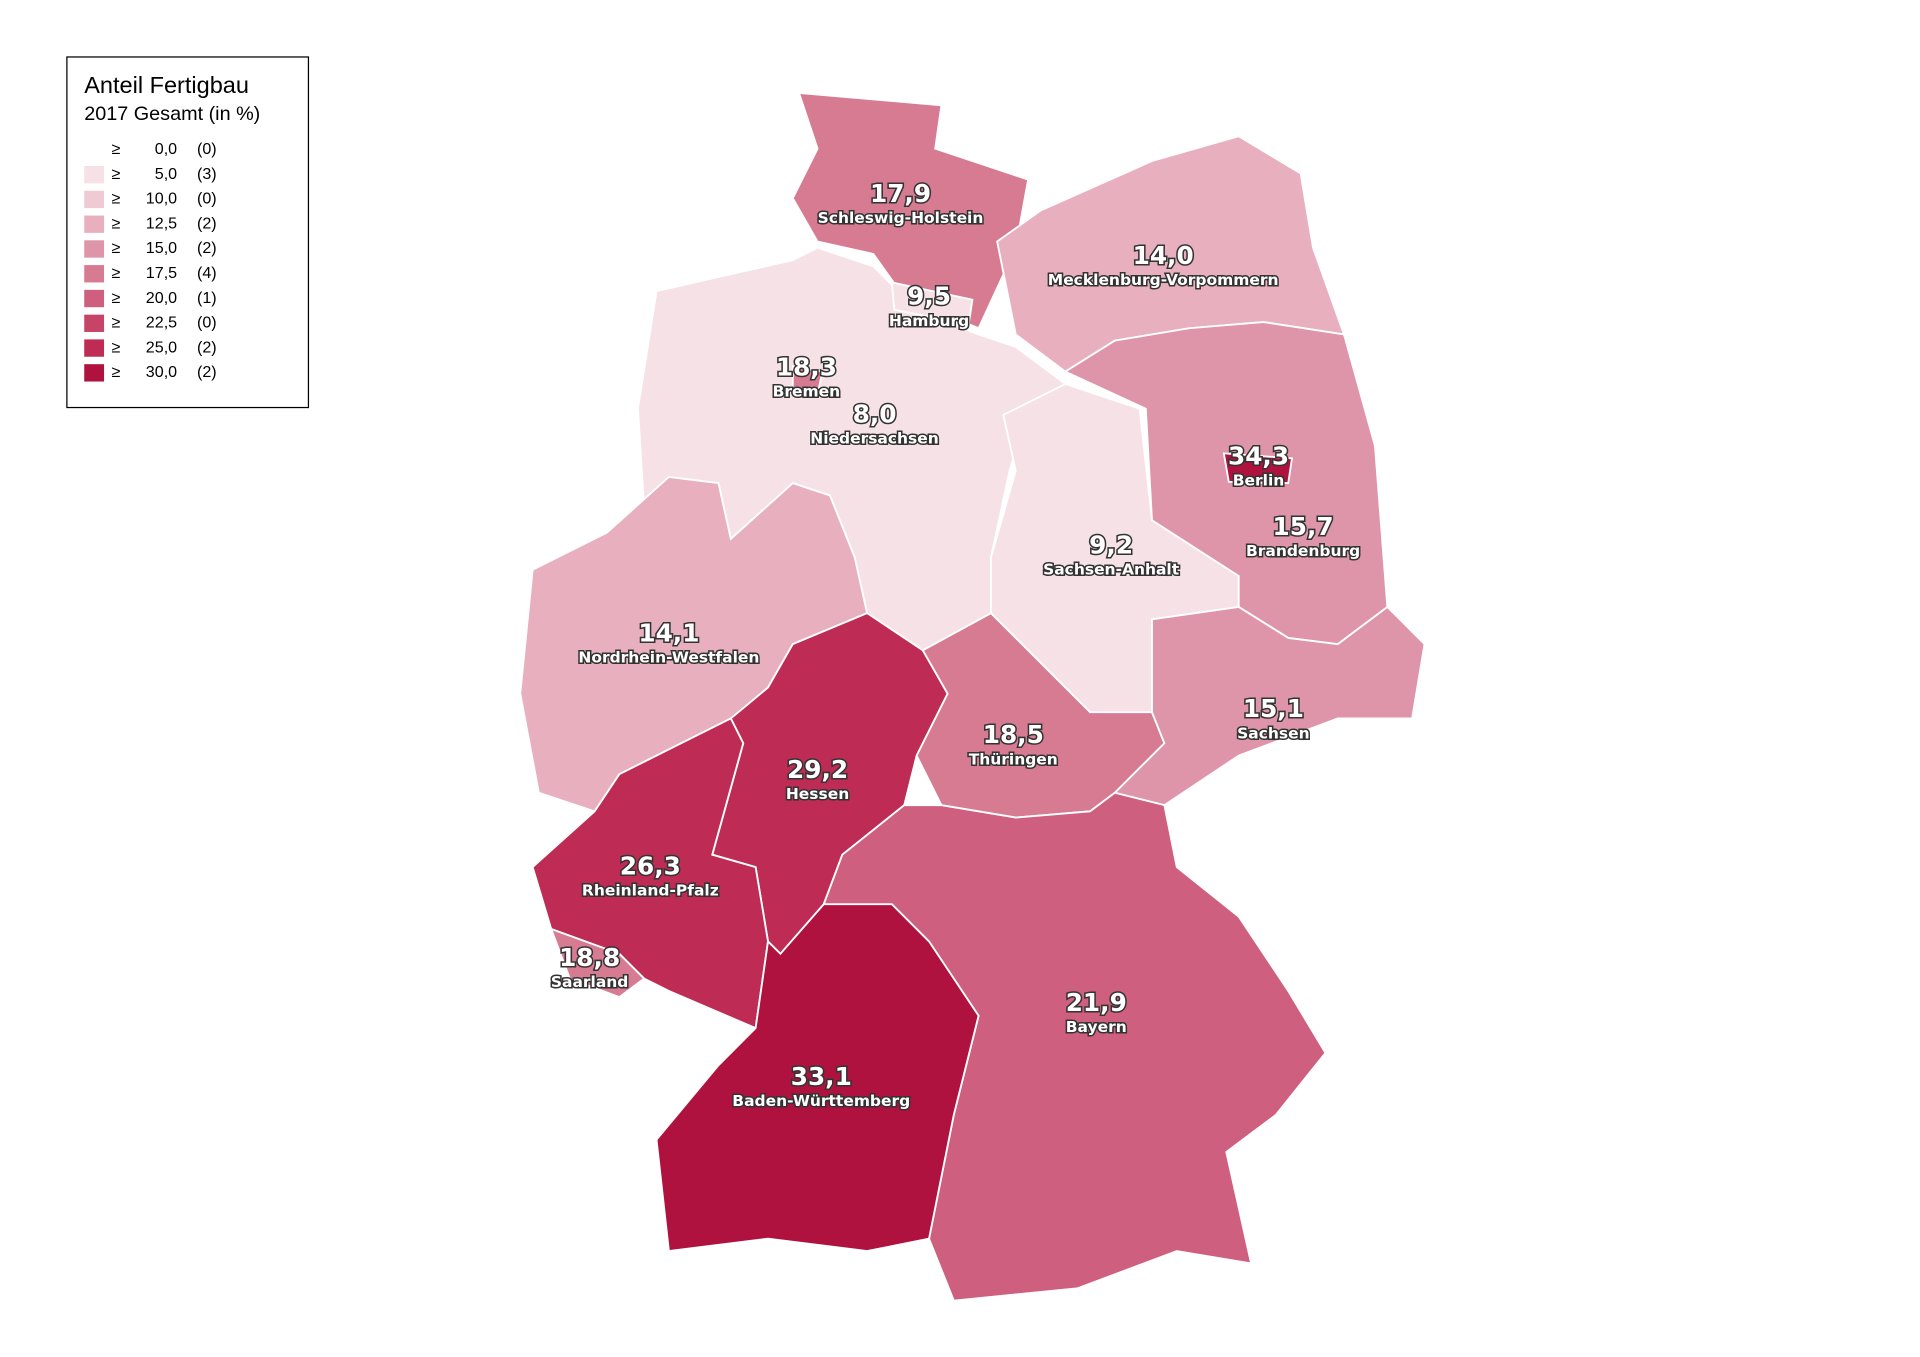 The height and width of the screenshot is (1357, 1920). What do you see at coordinates (1163, 255) in the screenshot?
I see `region-value: 14,0` at bounding box center [1163, 255].